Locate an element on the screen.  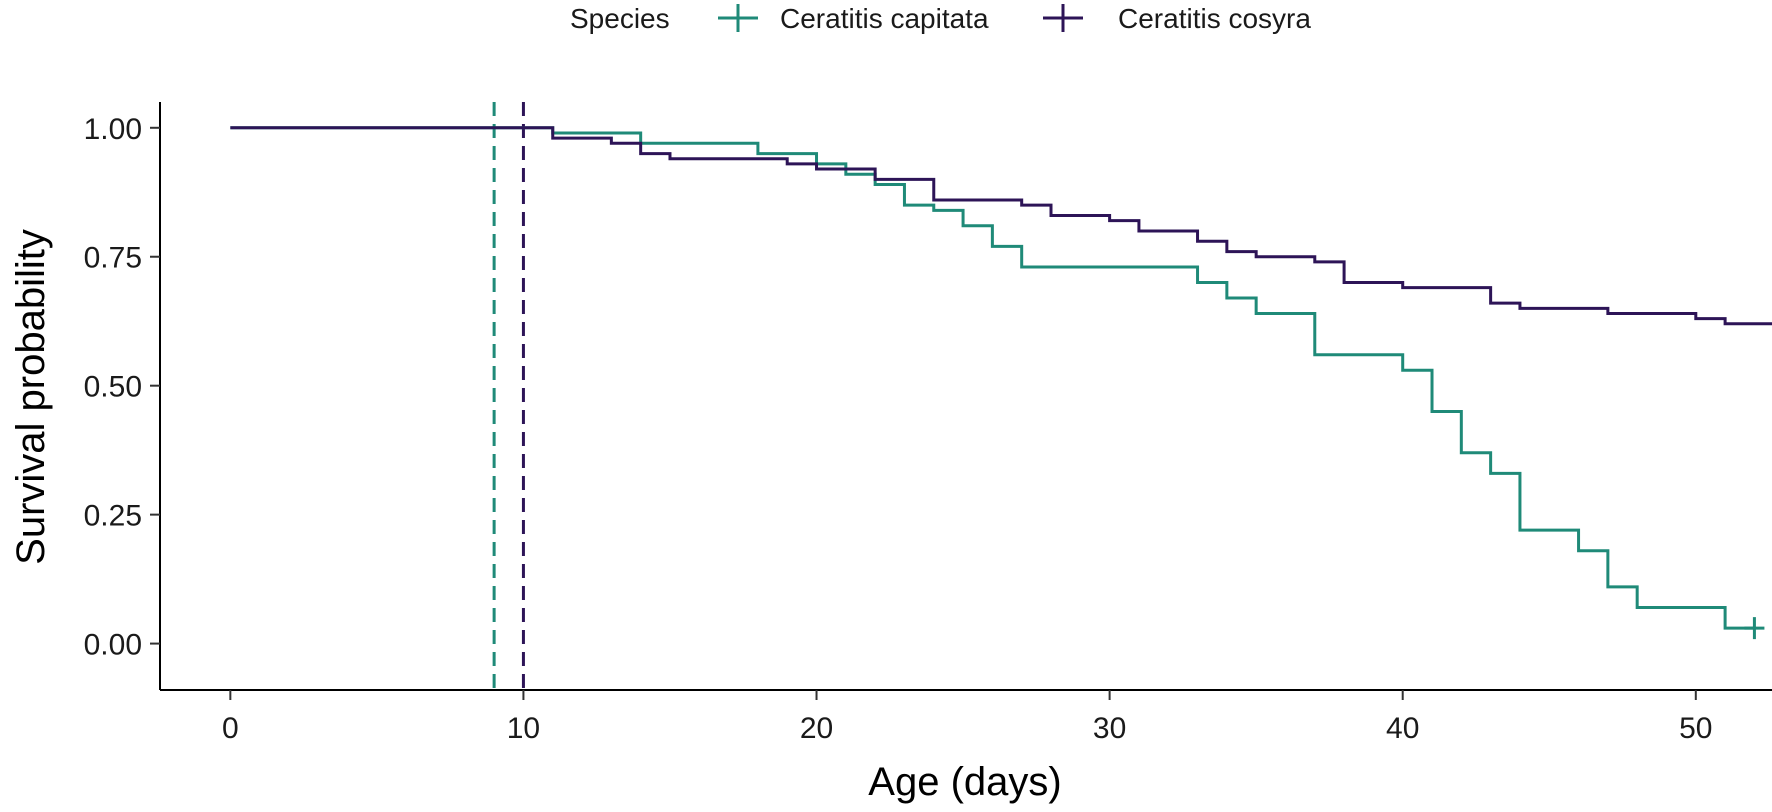
legend-label-capitata: Ceratitis capitata is located at coordinates (884, 18).